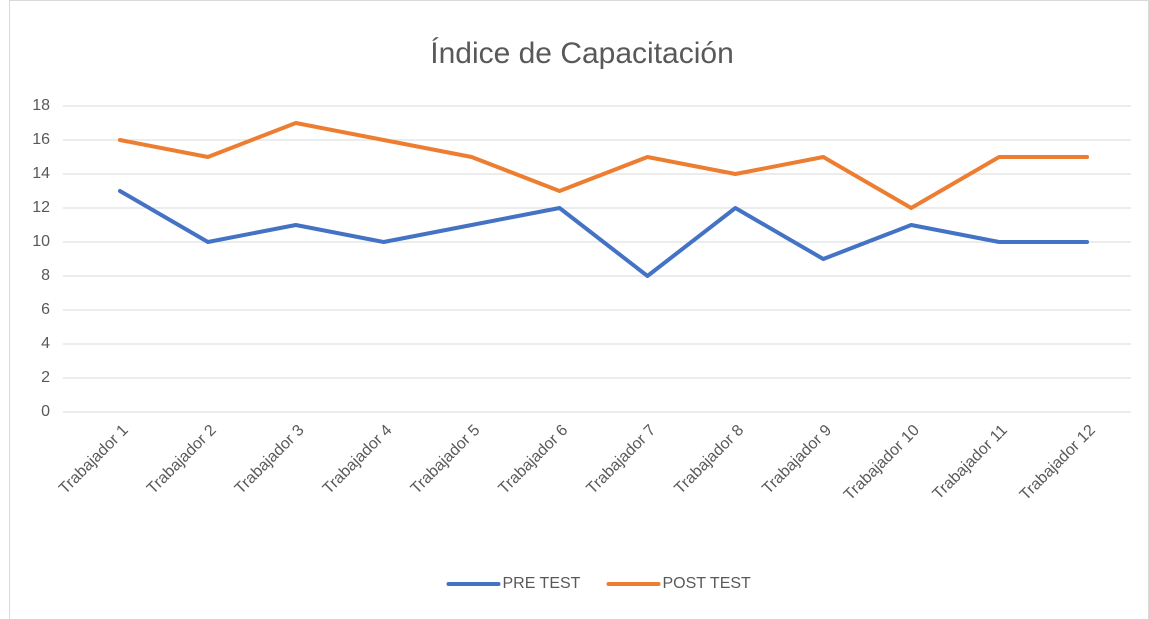 The height and width of the screenshot is (619, 1149). I want to click on y-tick-label: 6, so click(45, 309).